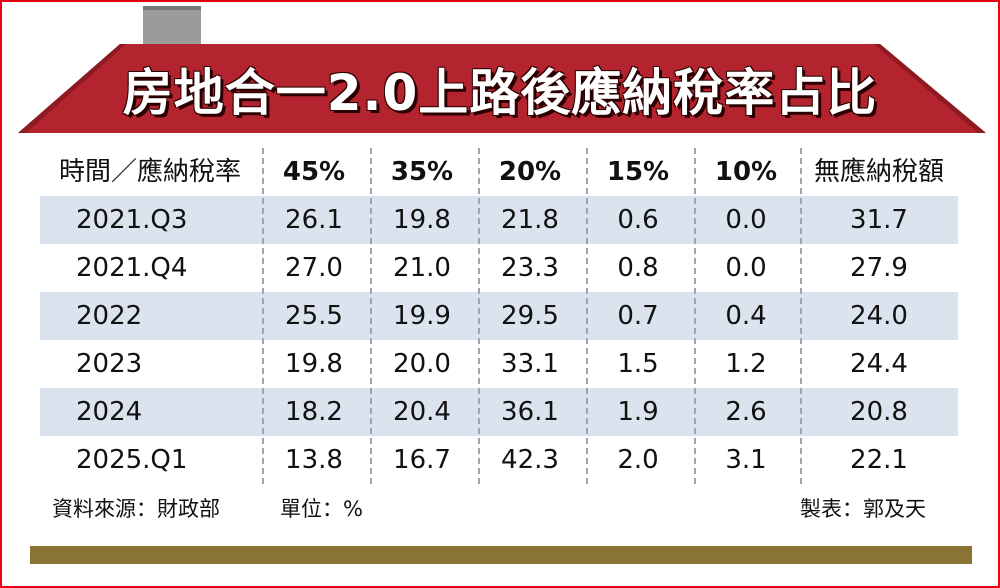 Image resolution: width=1000 pixels, height=588 pixels. What do you see at coordinates (500, 93) in the screenshot?
I see `chart-title: 房地合一2.0上路後應納稅率占比` at bounding box center [500, 93].